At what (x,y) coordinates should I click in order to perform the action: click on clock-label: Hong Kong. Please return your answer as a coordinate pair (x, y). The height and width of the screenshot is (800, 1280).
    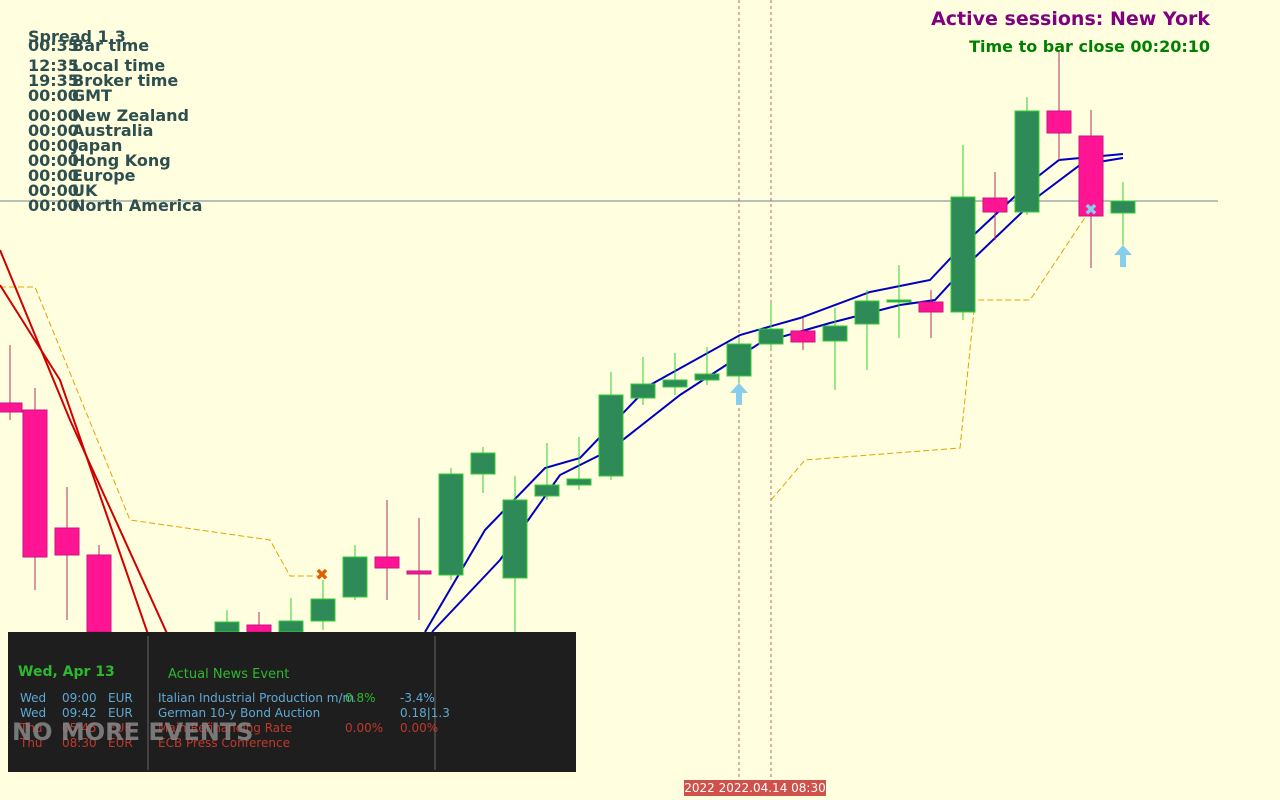
    Looking at the image, I should click on (121, 160).